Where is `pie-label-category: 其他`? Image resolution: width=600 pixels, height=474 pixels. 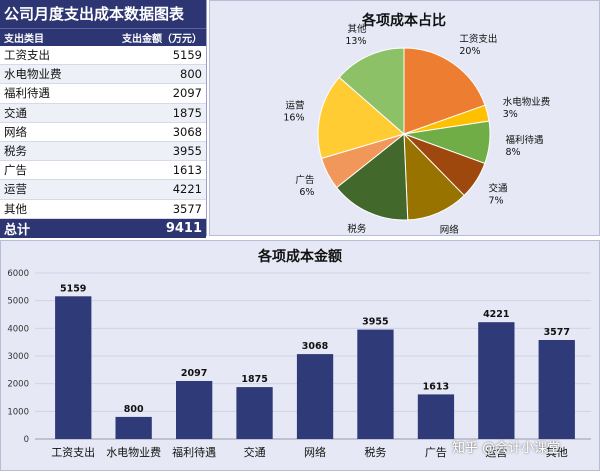 pie-label-category: 其他 is located at coordinates (357, 29).